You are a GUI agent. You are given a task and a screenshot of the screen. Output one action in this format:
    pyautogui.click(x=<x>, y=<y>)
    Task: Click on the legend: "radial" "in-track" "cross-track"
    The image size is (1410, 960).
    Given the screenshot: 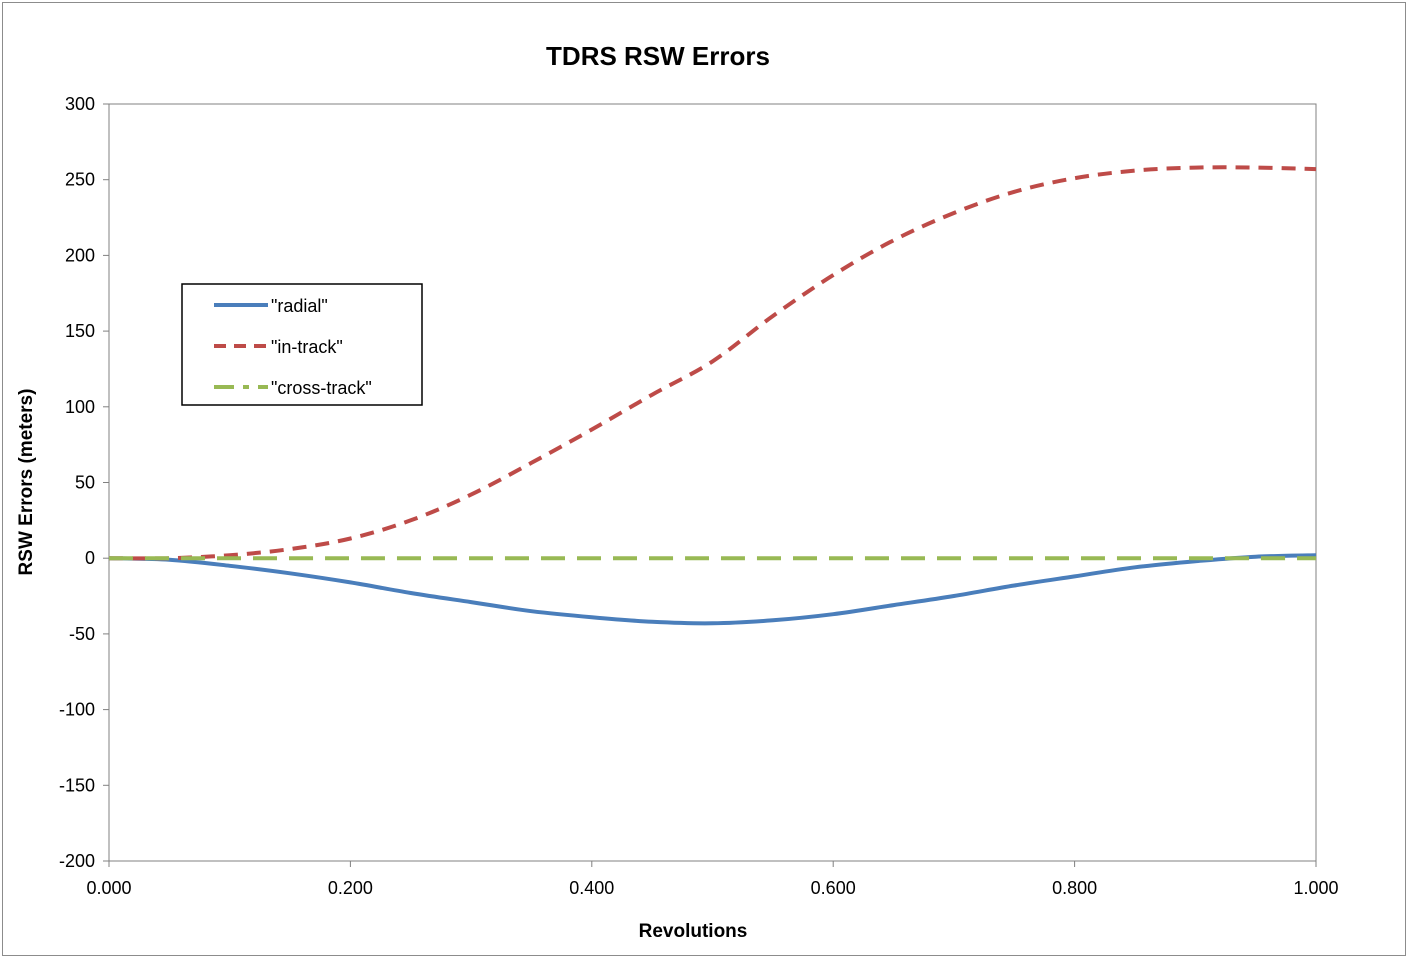 What is the action you would take?
    pyautogui.click(x=302, y=344)
    